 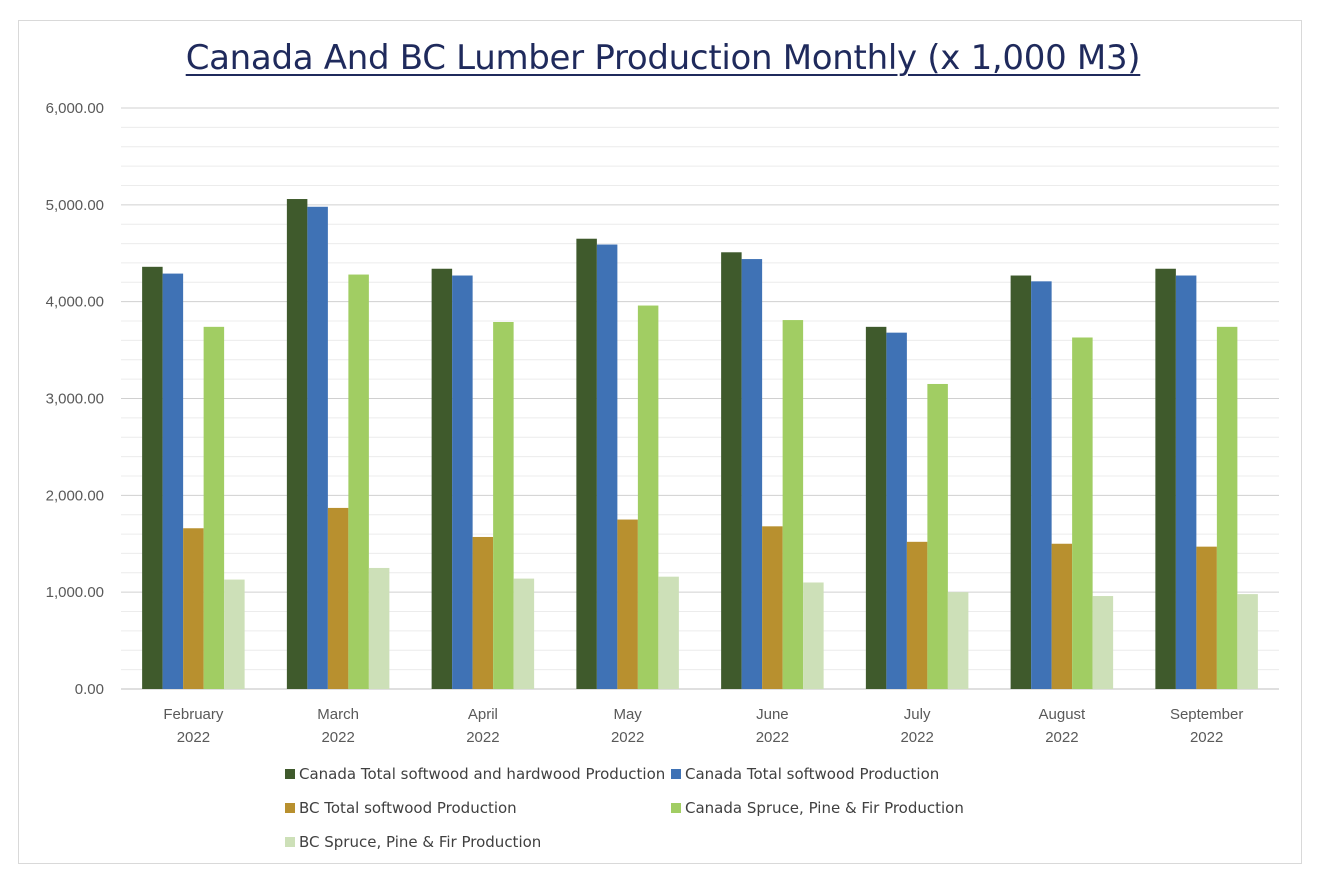 What do you see at coordinates (75, 108) in the screenshot?
I see `y-tick-label: 6,000.00` at bounding box center [75, 108].